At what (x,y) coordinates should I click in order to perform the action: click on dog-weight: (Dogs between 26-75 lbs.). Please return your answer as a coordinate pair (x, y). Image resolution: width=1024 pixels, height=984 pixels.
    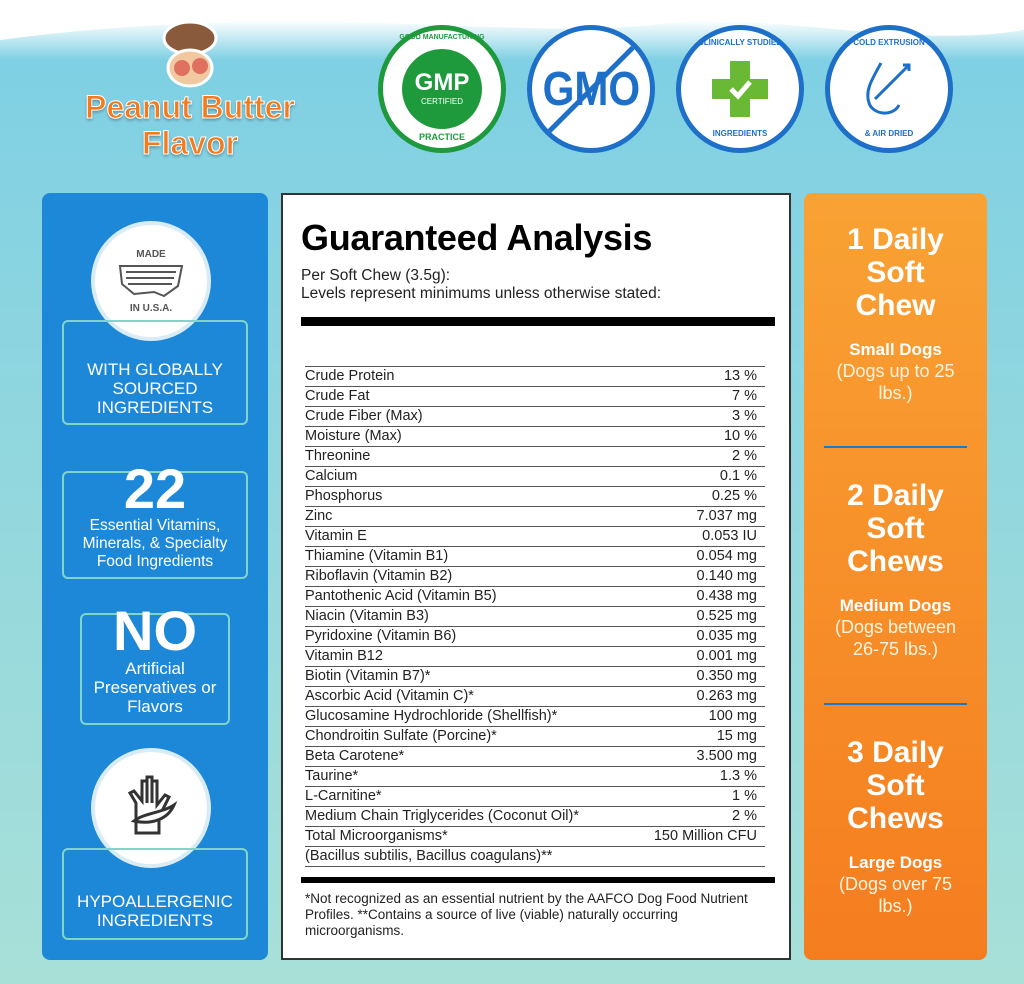
    Looking at the image, I should click on (895, 638).